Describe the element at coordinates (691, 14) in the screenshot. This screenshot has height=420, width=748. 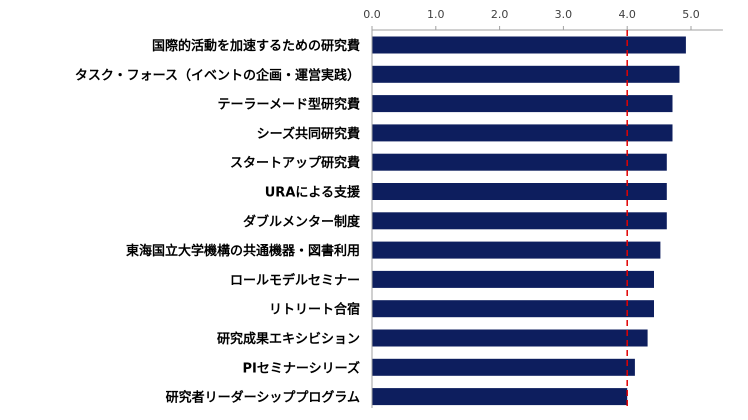
I see `x-tick-label: 5.0` at that location.